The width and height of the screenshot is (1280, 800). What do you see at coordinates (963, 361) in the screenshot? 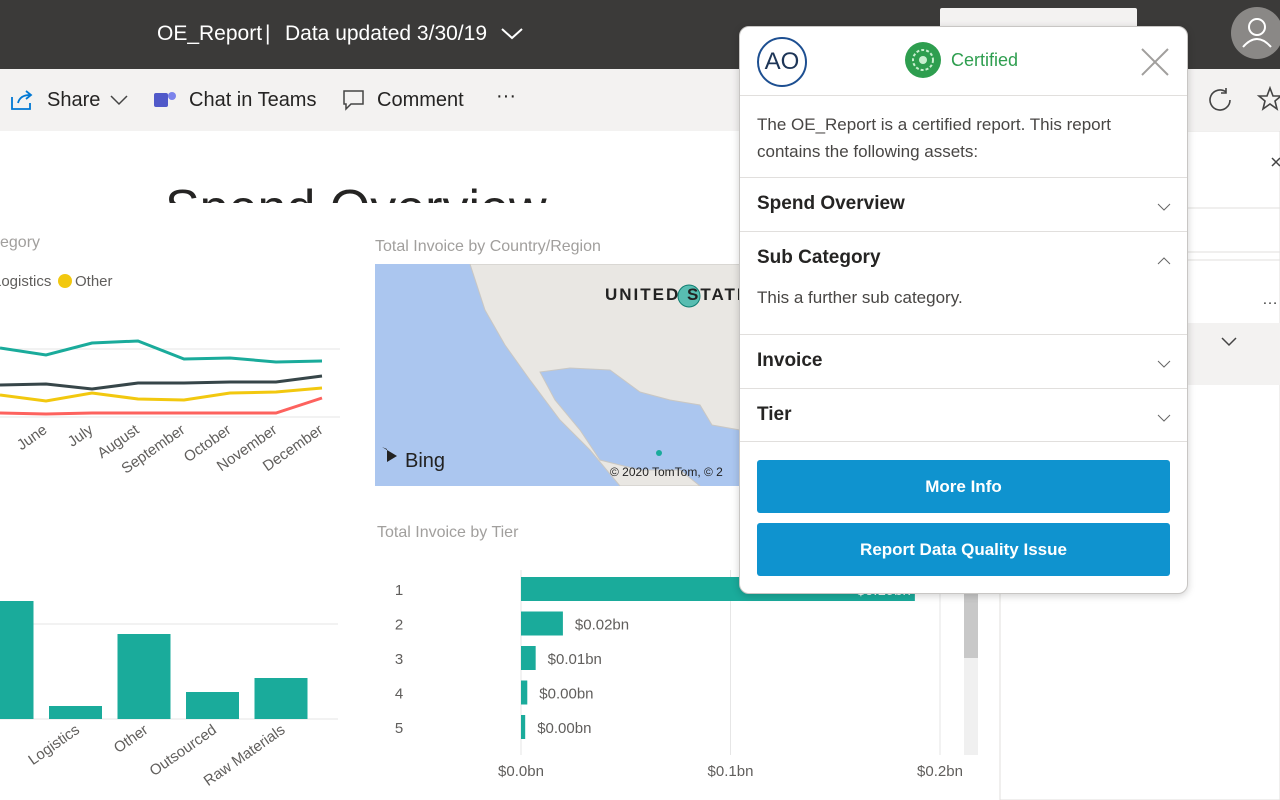
I see `accordion-section: Invoice` at bounding box center [963, 361].